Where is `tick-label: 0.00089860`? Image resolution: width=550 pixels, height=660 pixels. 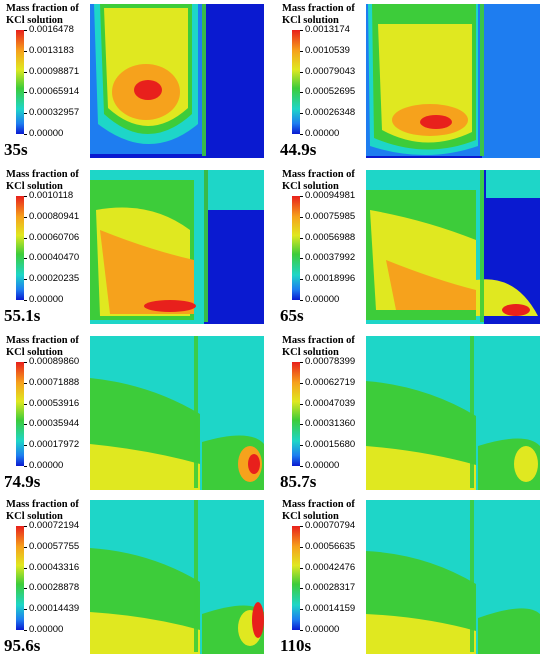
tick-label: 0.00089860 is located at coordinates (54, 361).